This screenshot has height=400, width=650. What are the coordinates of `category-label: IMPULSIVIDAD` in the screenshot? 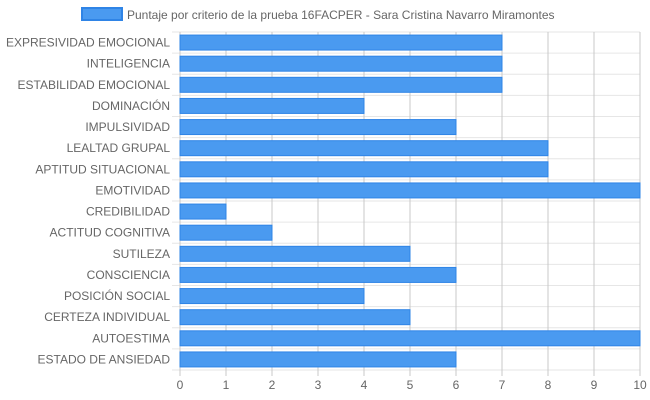 It's located at (127, 127).